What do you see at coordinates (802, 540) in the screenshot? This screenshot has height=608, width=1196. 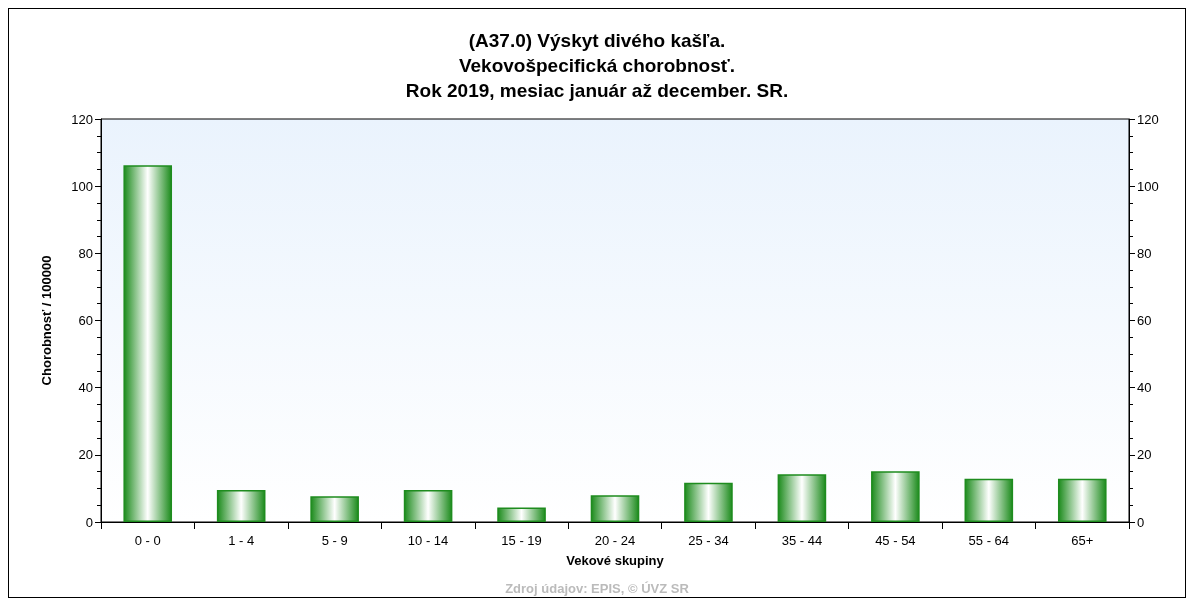 I see `x-tick-label: 35 - 44` at bounding box center [802, 540].